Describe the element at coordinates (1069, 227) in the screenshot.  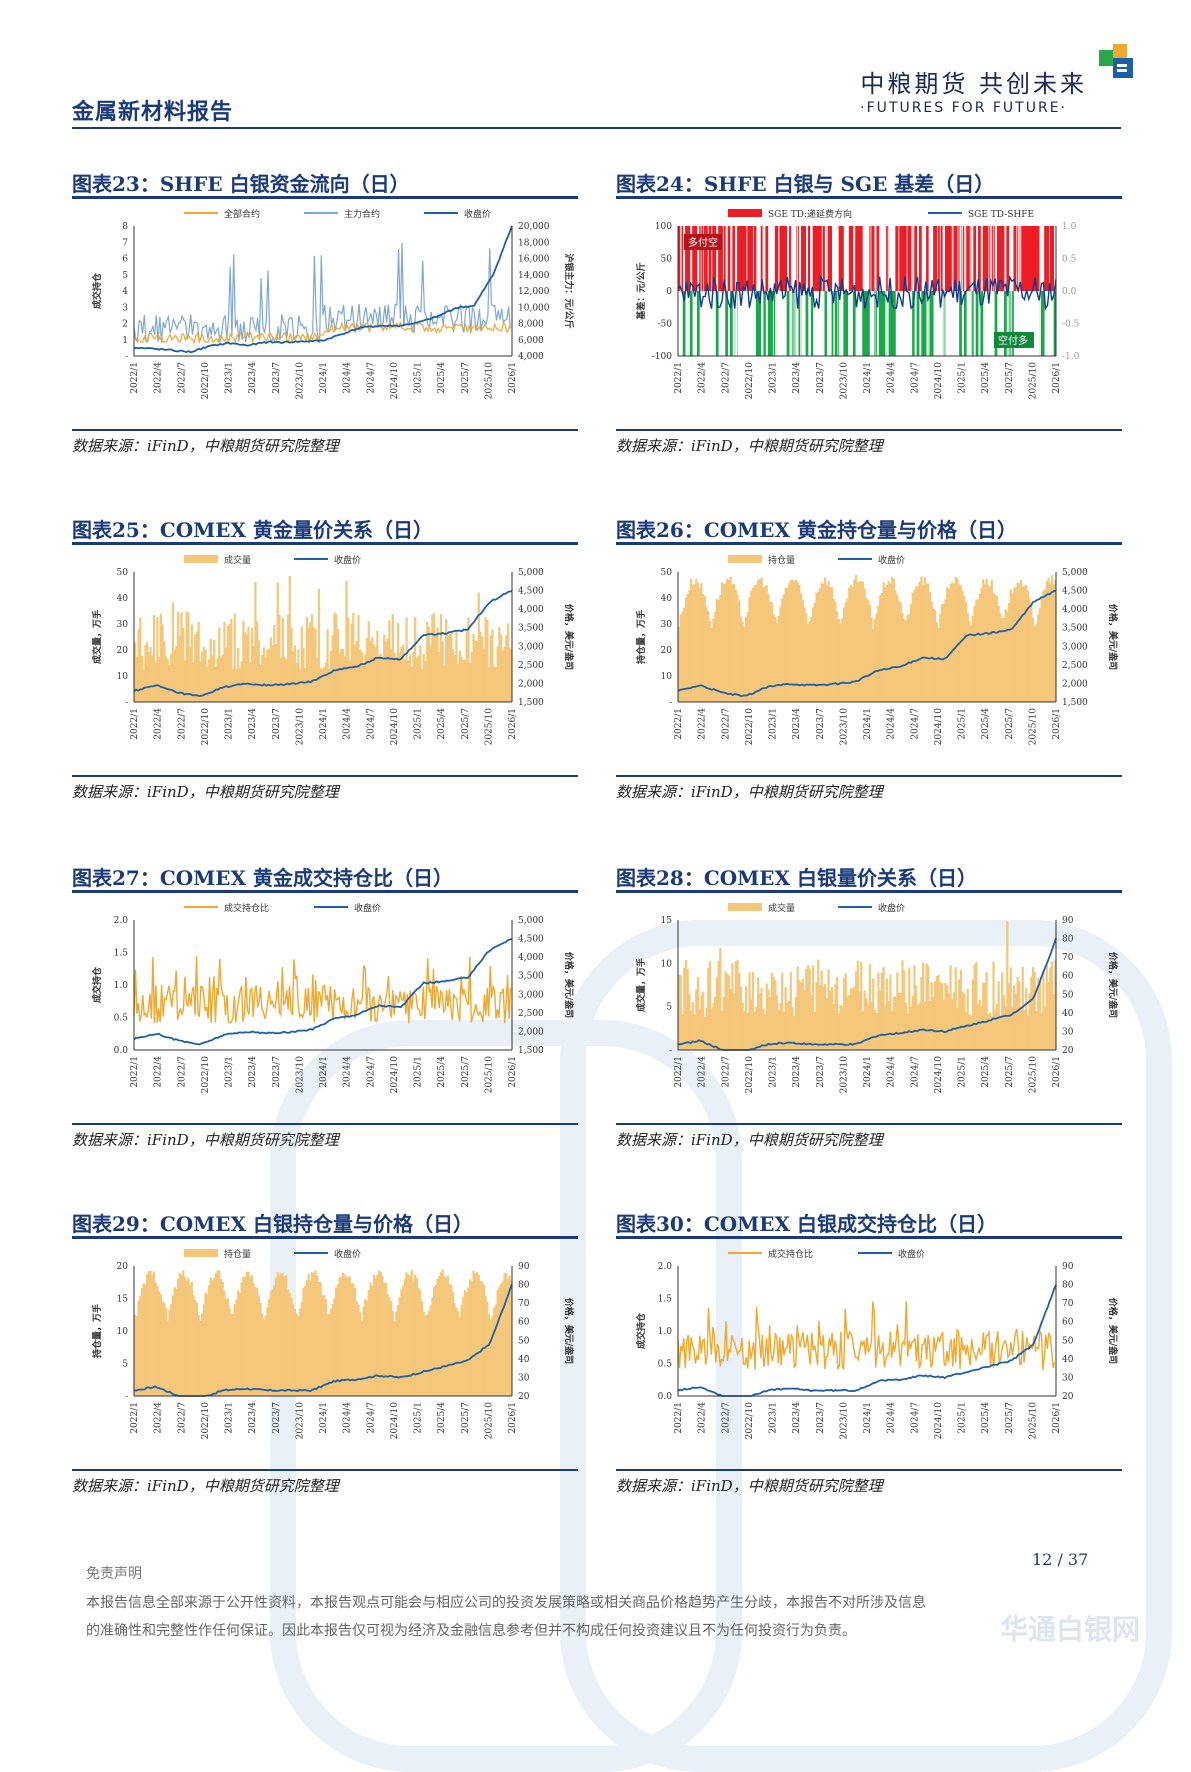
I see `y-right-tick-label: 1.0` at that location.